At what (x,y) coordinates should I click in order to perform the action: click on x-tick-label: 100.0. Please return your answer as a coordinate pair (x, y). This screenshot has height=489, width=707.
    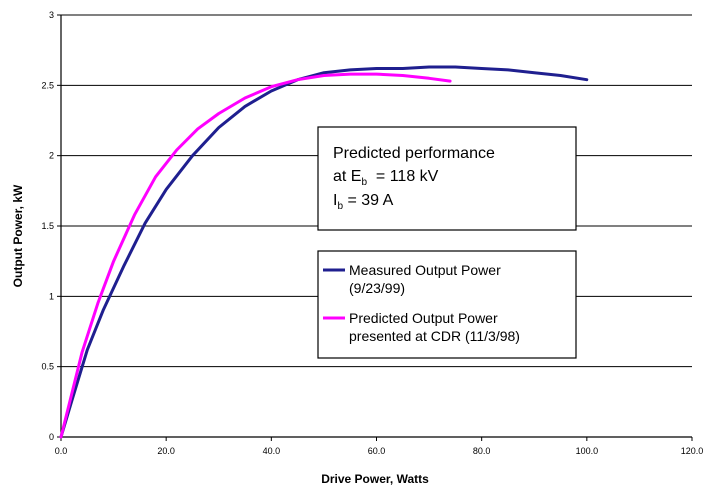
    Looking at the image, I should click on (587, 451).